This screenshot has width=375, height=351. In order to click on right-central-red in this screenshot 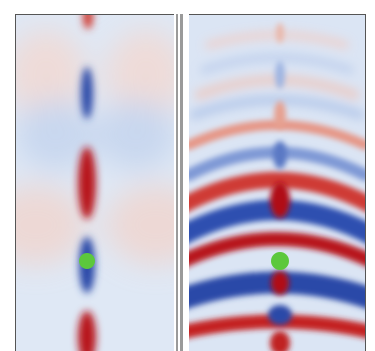, I will do `click(280, 200)`.